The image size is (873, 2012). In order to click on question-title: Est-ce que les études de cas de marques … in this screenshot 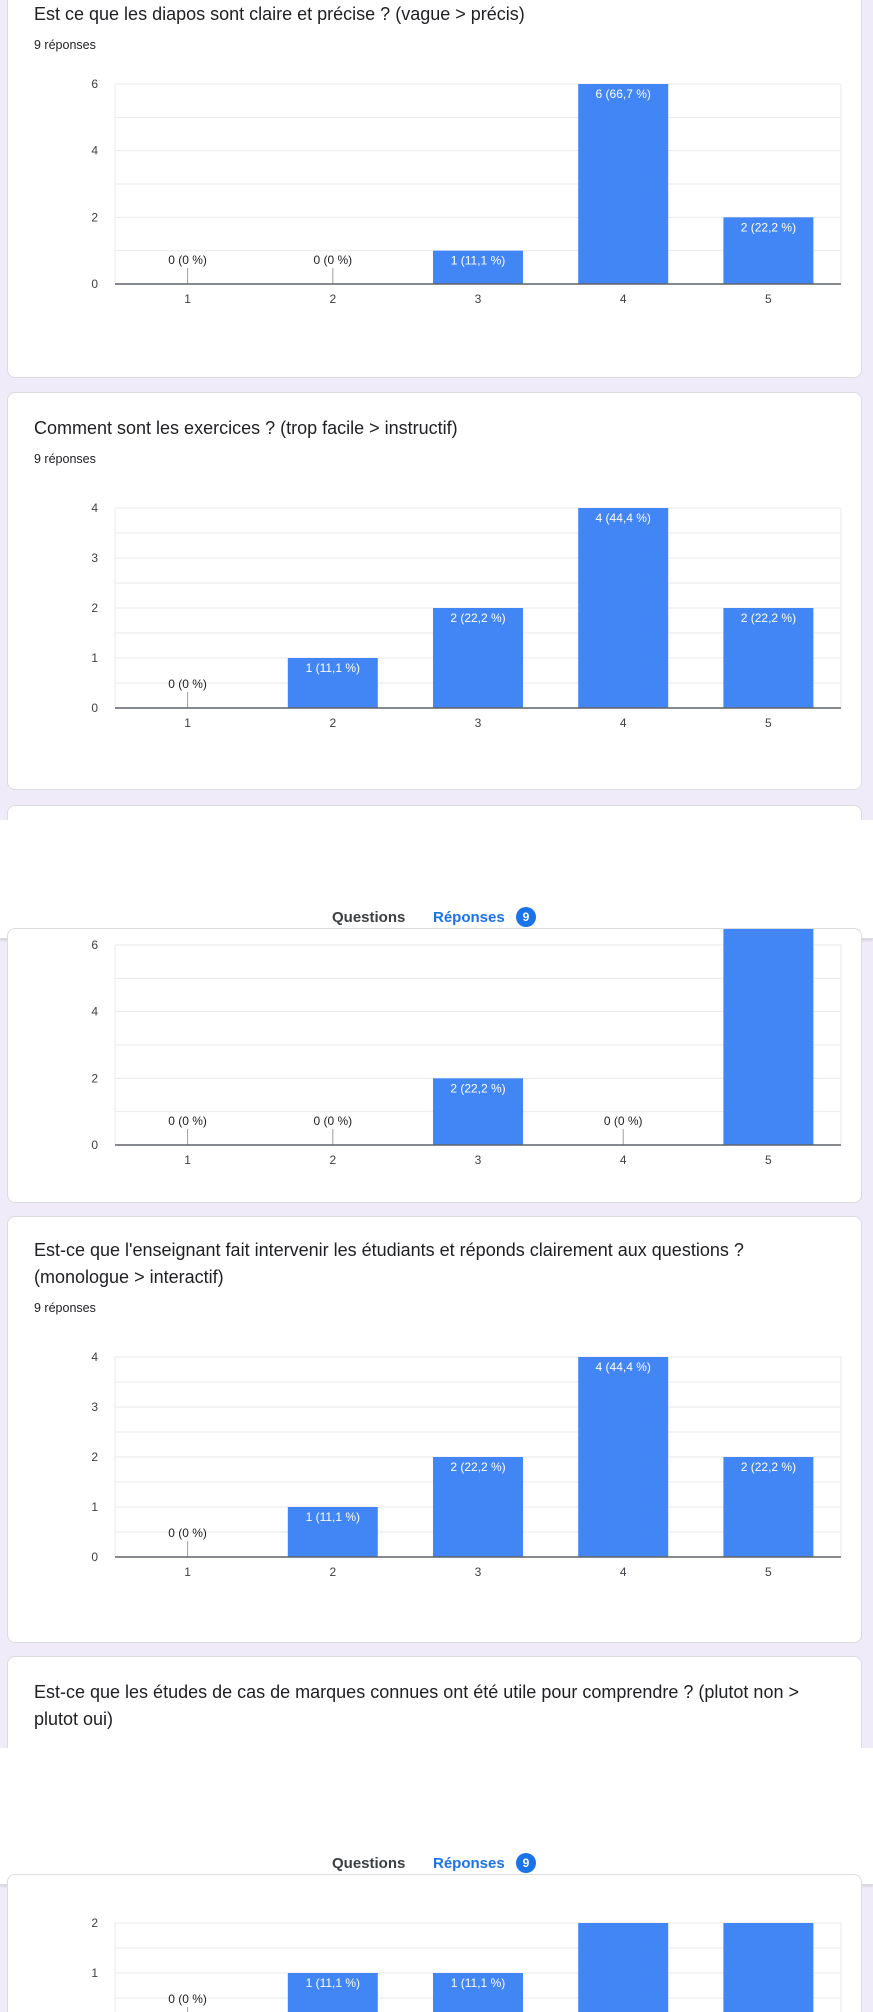, I will do `click(416, 1705)`.